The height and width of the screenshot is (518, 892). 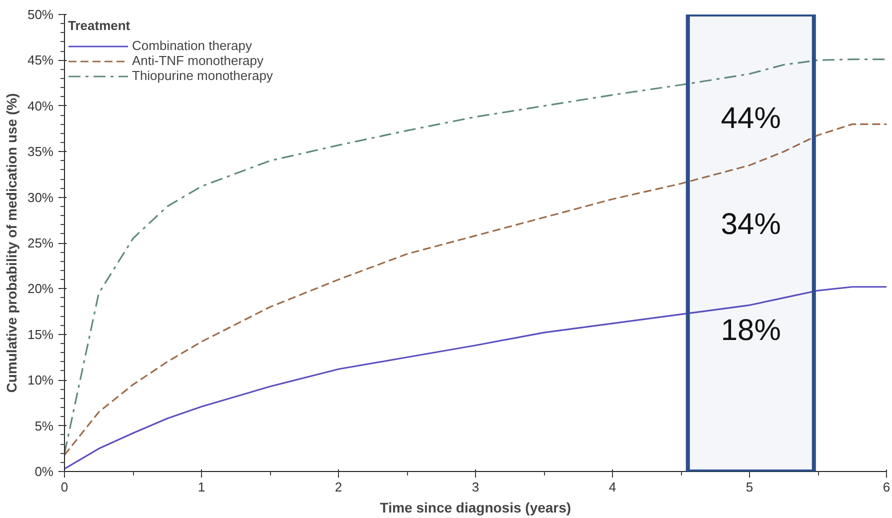 I want to click on x-axis-title: Time since diagnosis (years), so click(x=476, y=508).